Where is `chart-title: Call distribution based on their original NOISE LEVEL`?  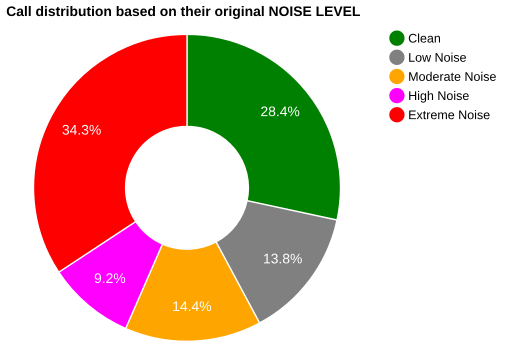
chart-title: Call distribution based on their original NOISE LEVEL is located at coordinates (183, 12).